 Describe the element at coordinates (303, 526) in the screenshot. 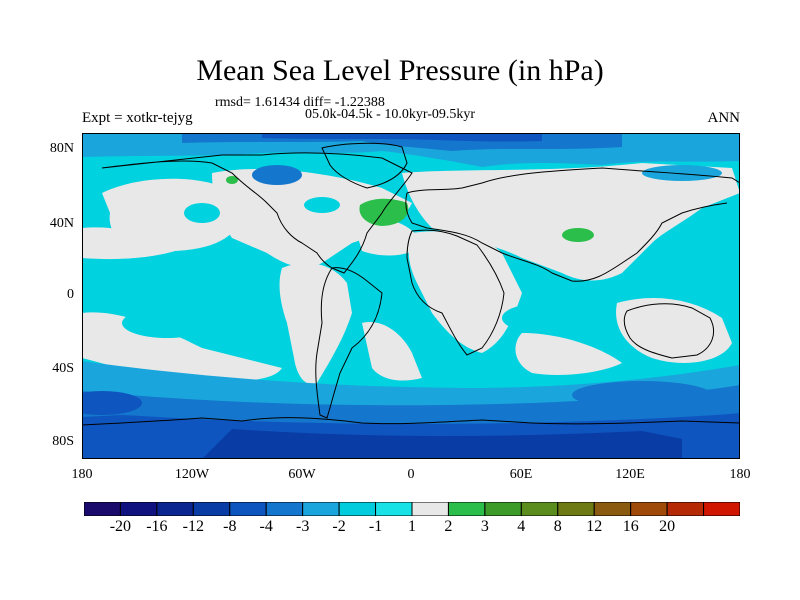

I see `colorbar-label: -3` at that location.